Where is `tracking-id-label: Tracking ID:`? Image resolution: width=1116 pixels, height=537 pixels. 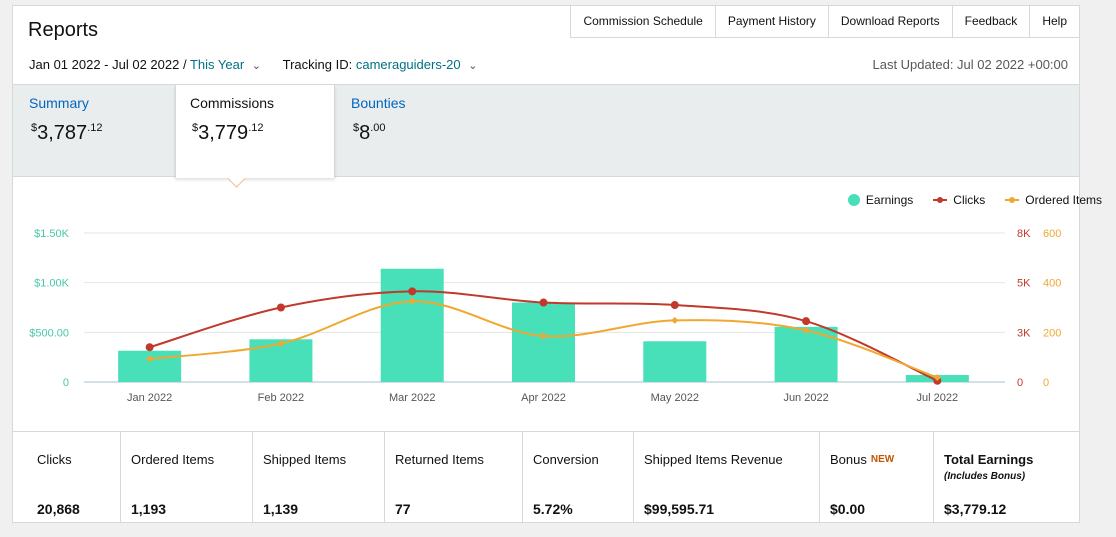
tracking-id-label: Tracking ID: is located at coordinates (317, 64).